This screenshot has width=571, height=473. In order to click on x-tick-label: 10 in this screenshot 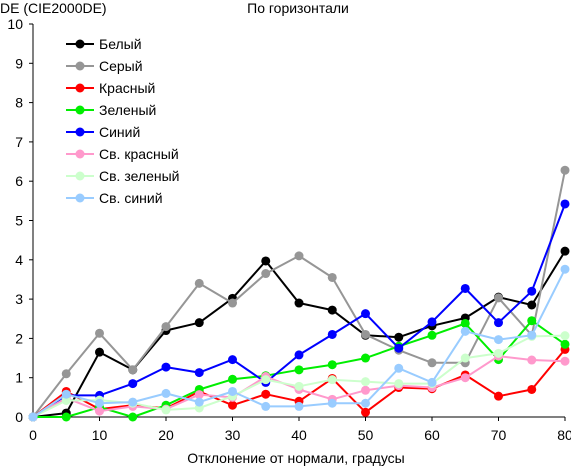, I will do `click(100, 435)`.